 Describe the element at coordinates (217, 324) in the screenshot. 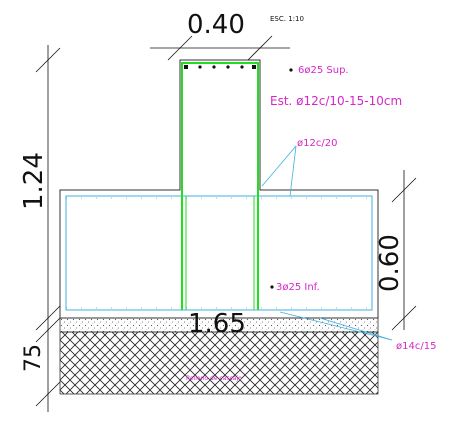

I see `footing-width-dimension: 1.65` at that location.